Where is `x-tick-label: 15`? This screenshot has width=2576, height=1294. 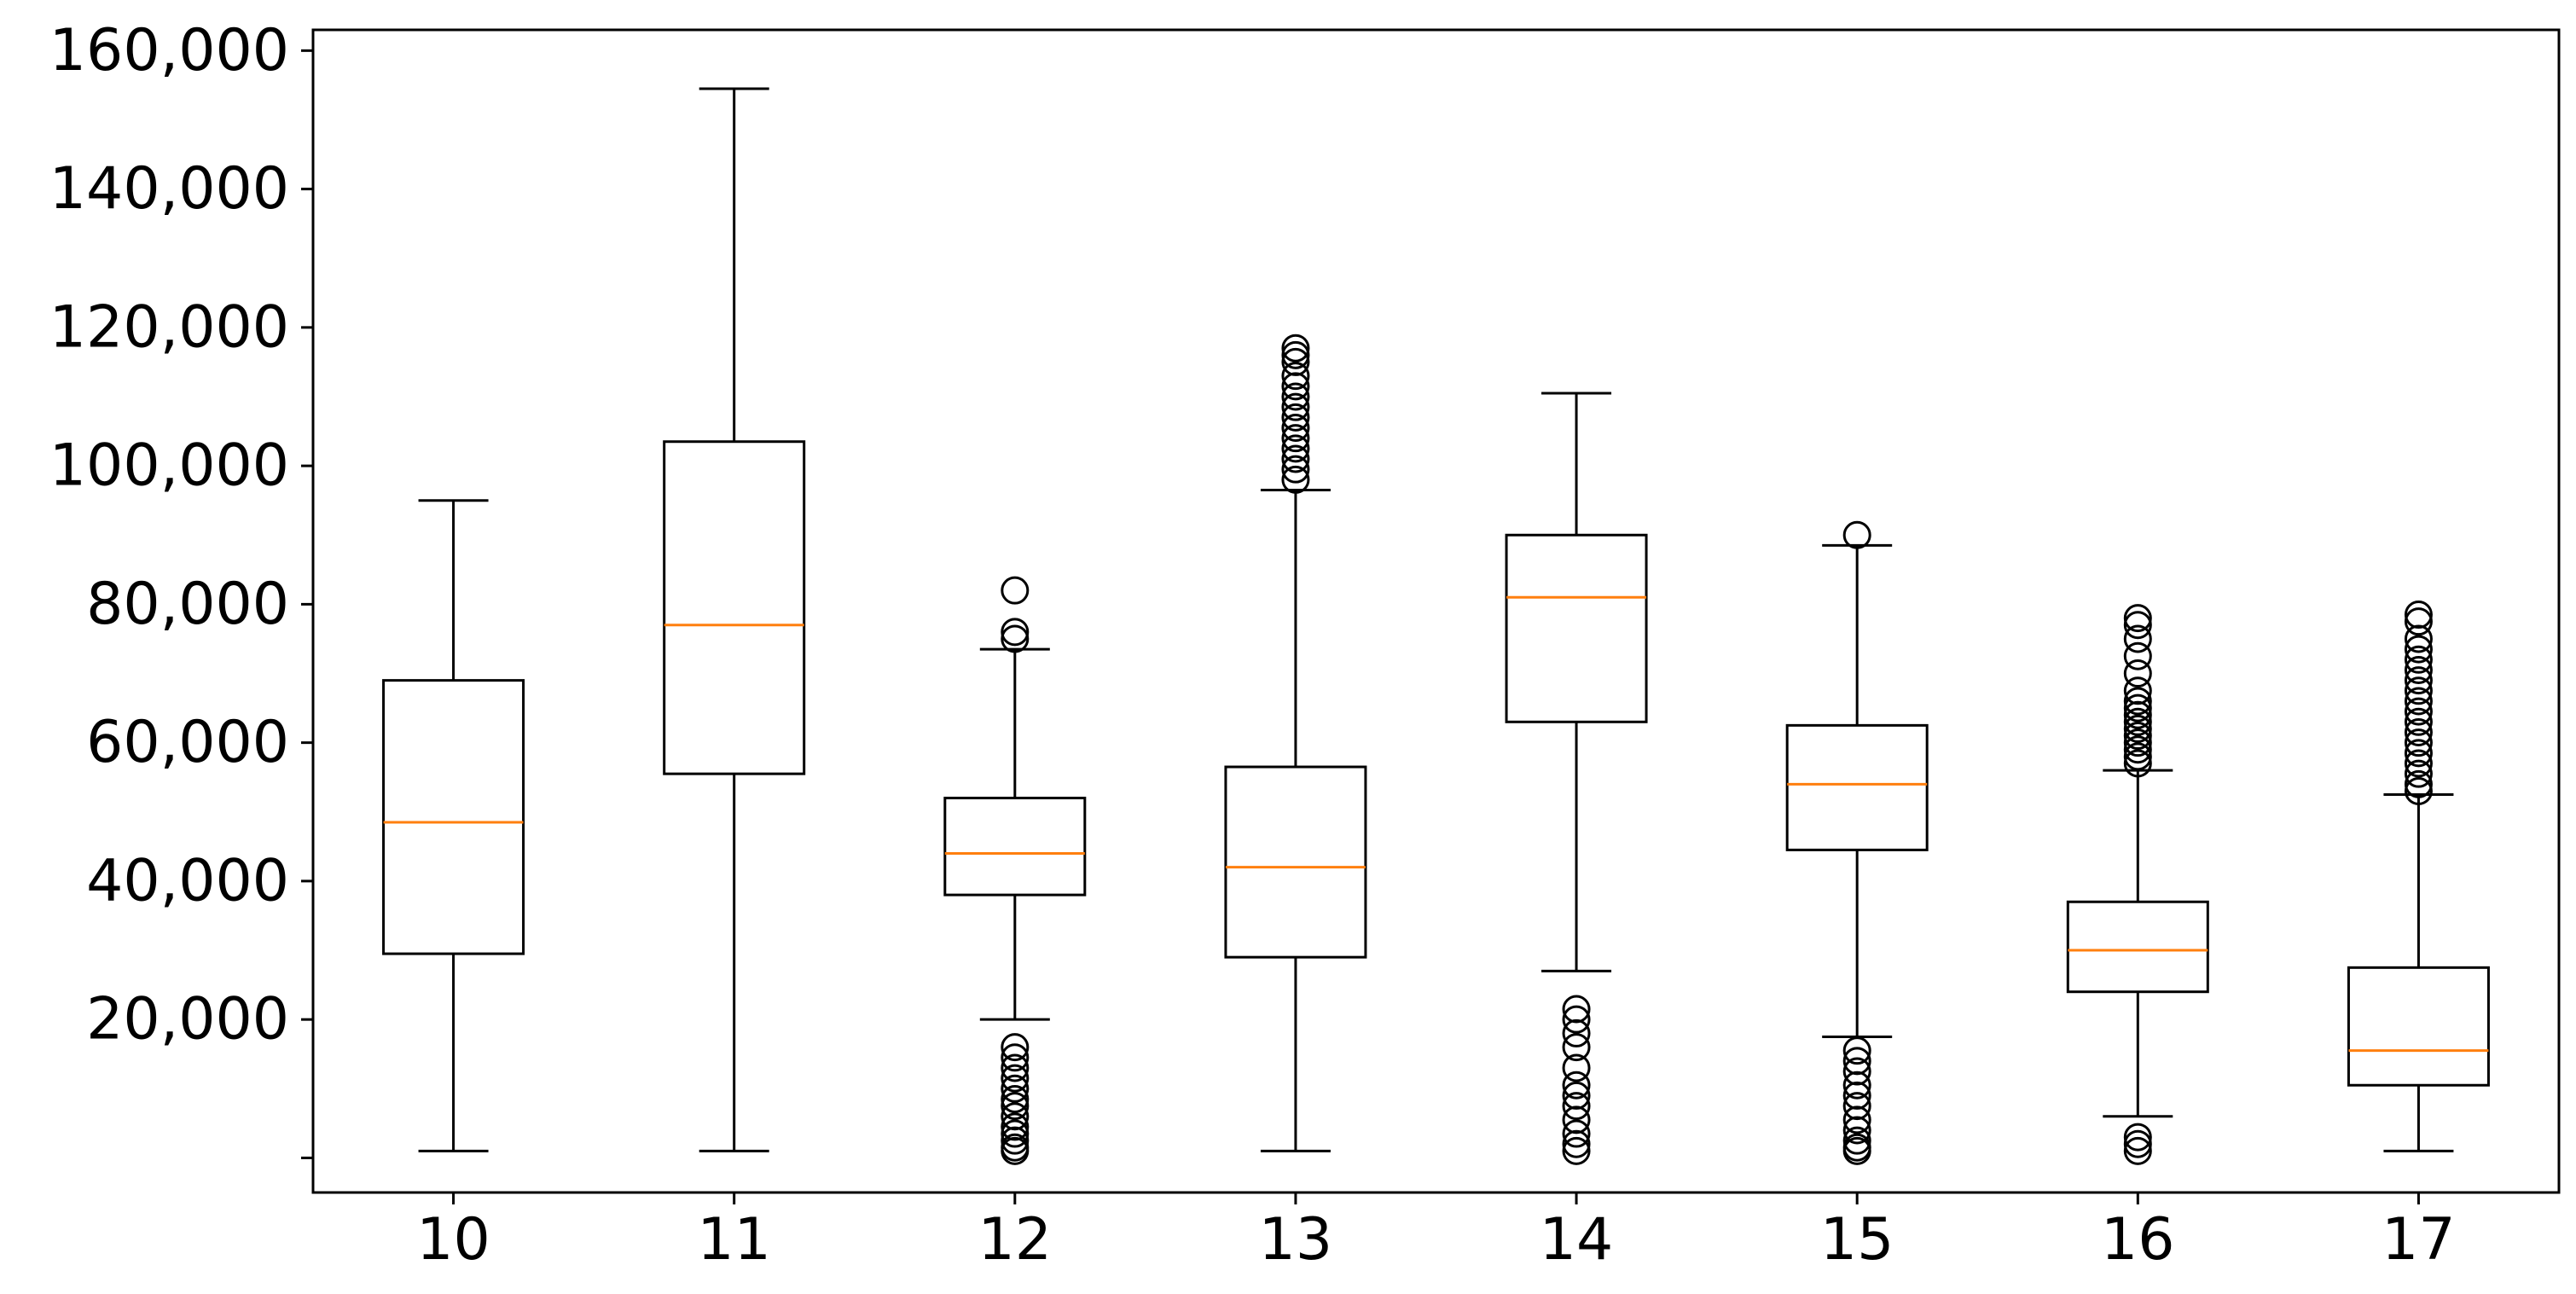 x-tick-label: 15 is located at coordinates (1857, 1240).